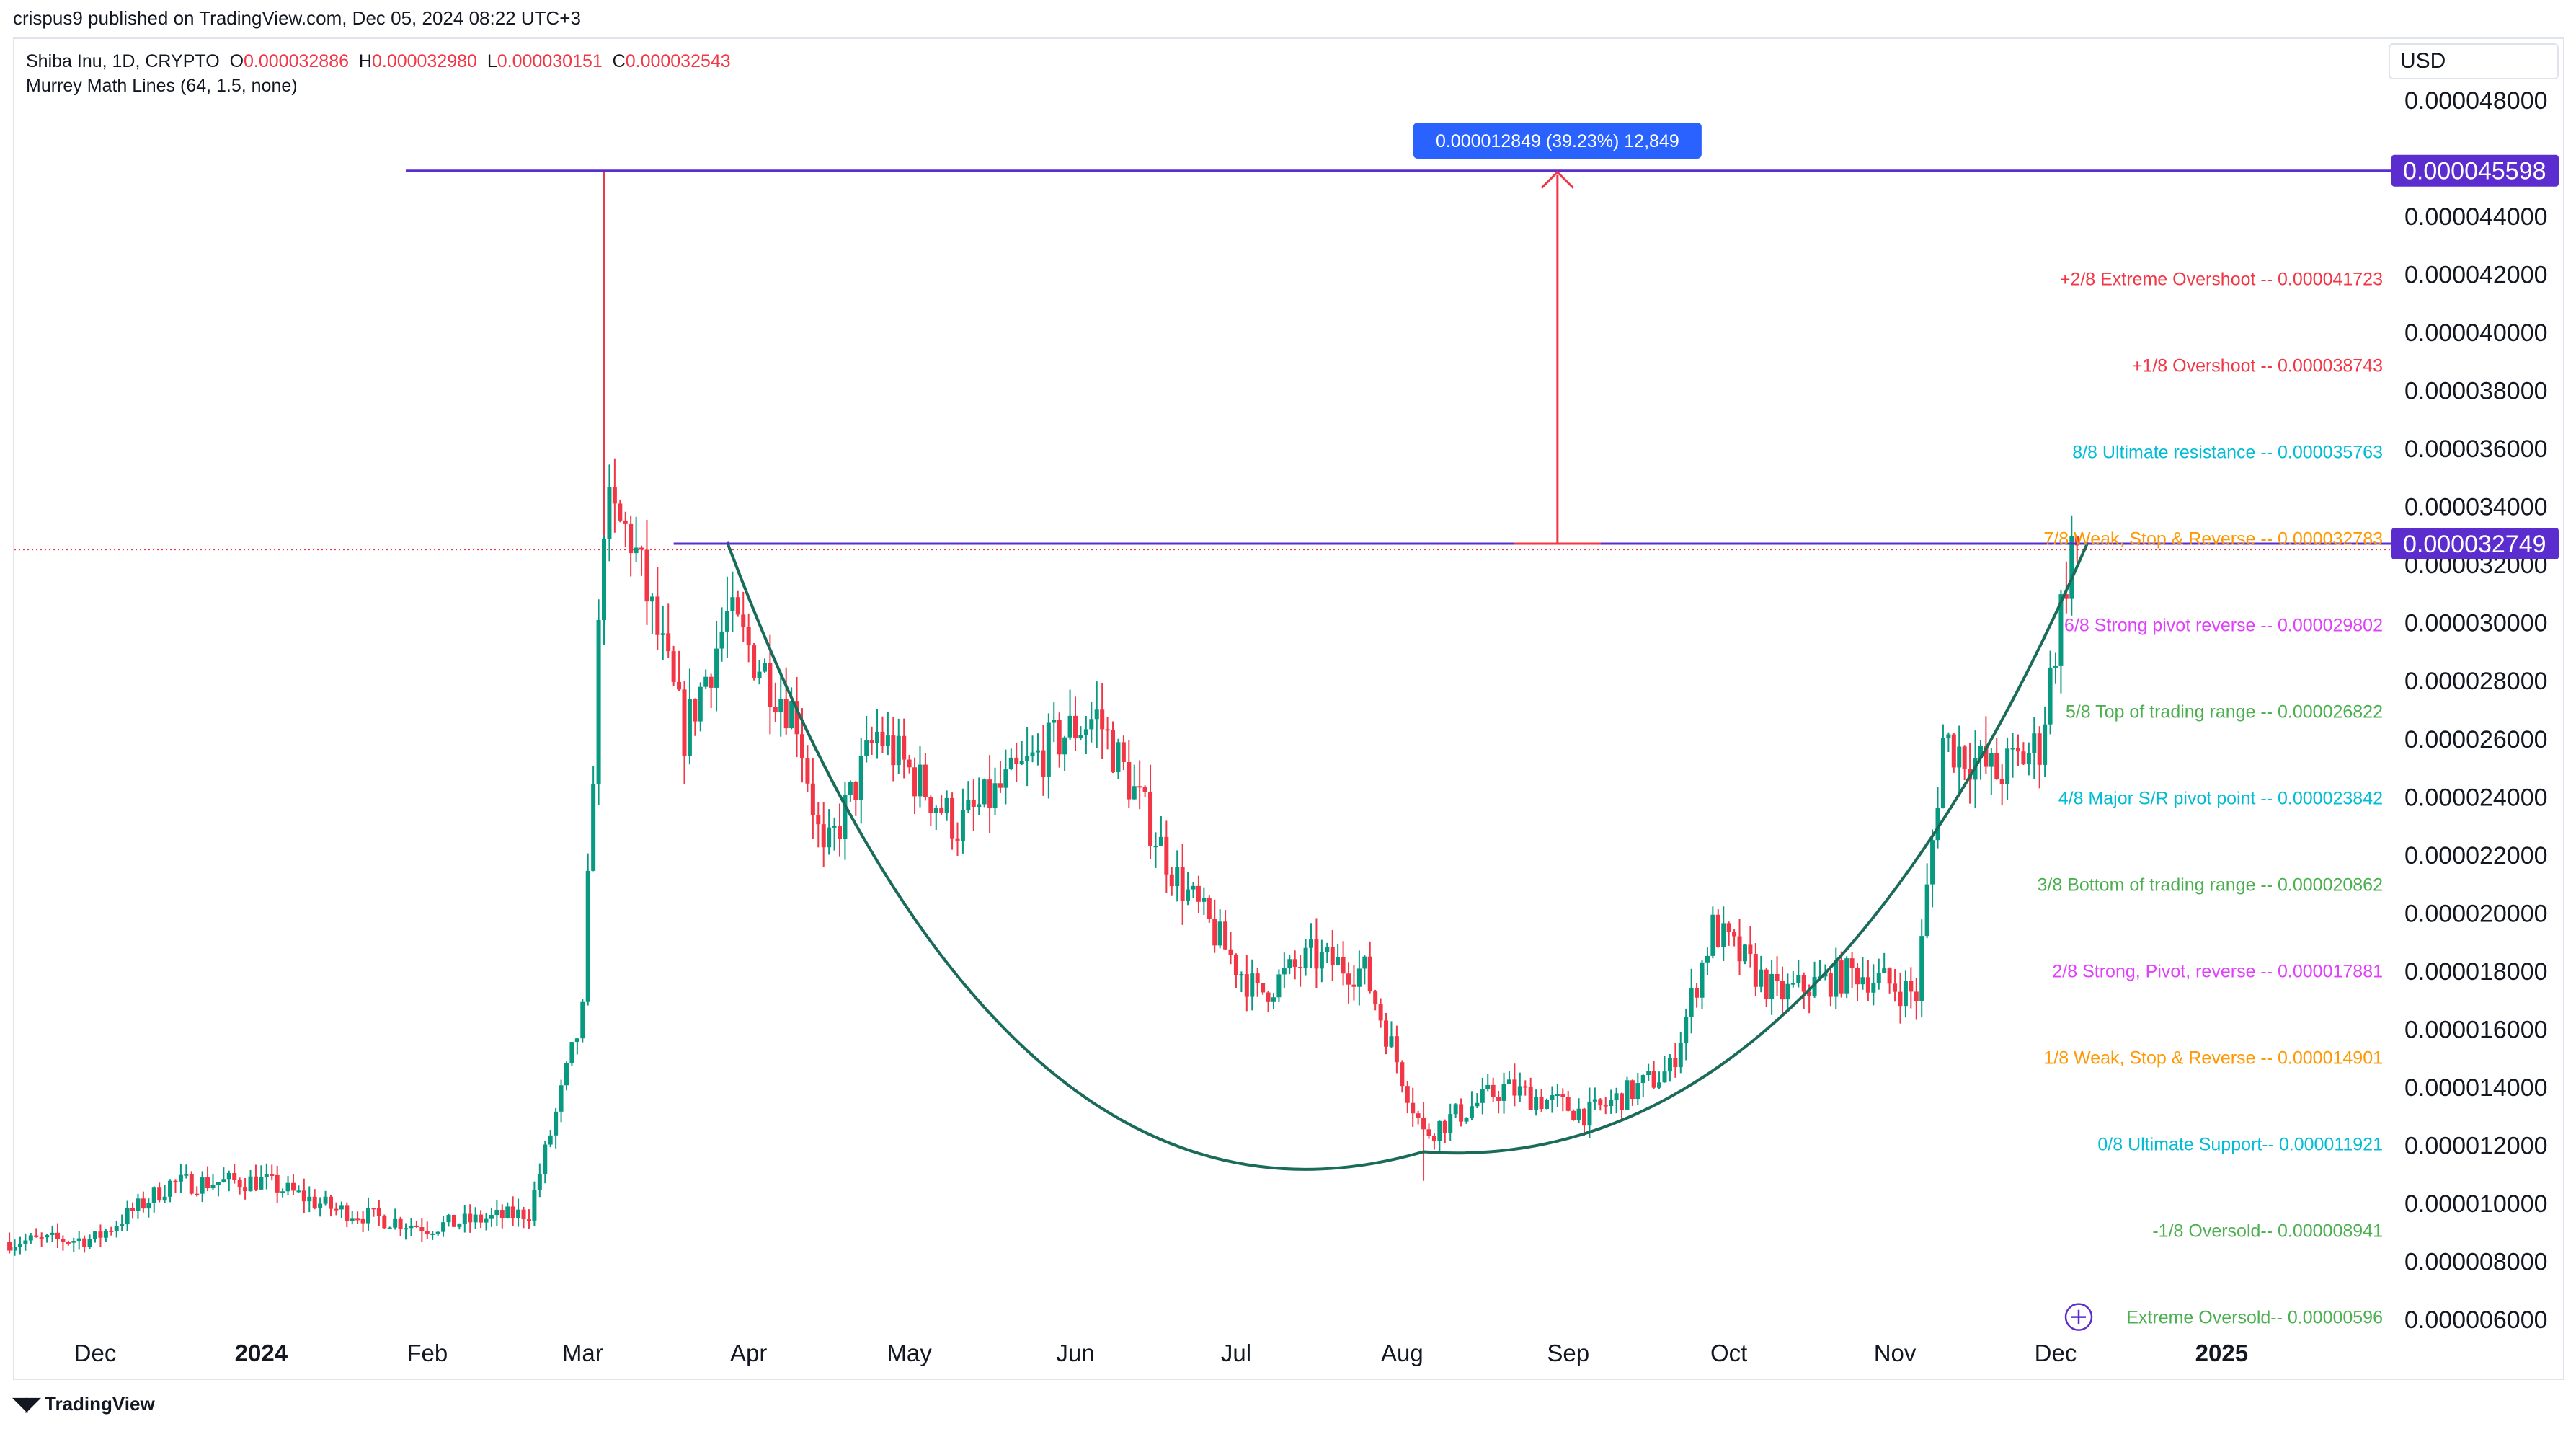  What do you see at coordinates (123, 61) in the screenshot?
I see `symbol-label: Shiba Inu, 1D, CRYPTO` at bounding box center [123, 61].